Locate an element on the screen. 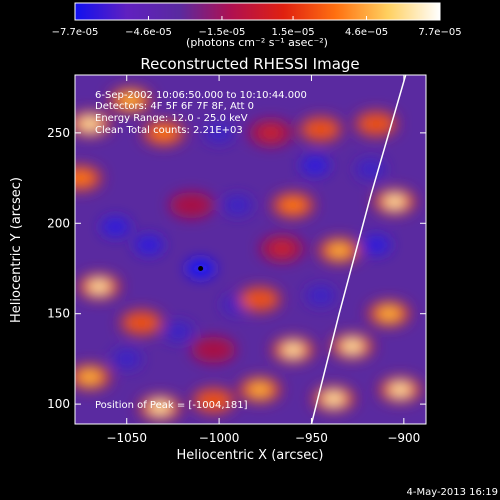  footer-timestamp: 4-May-2013 16:19 is located at coordinates (452, 492).